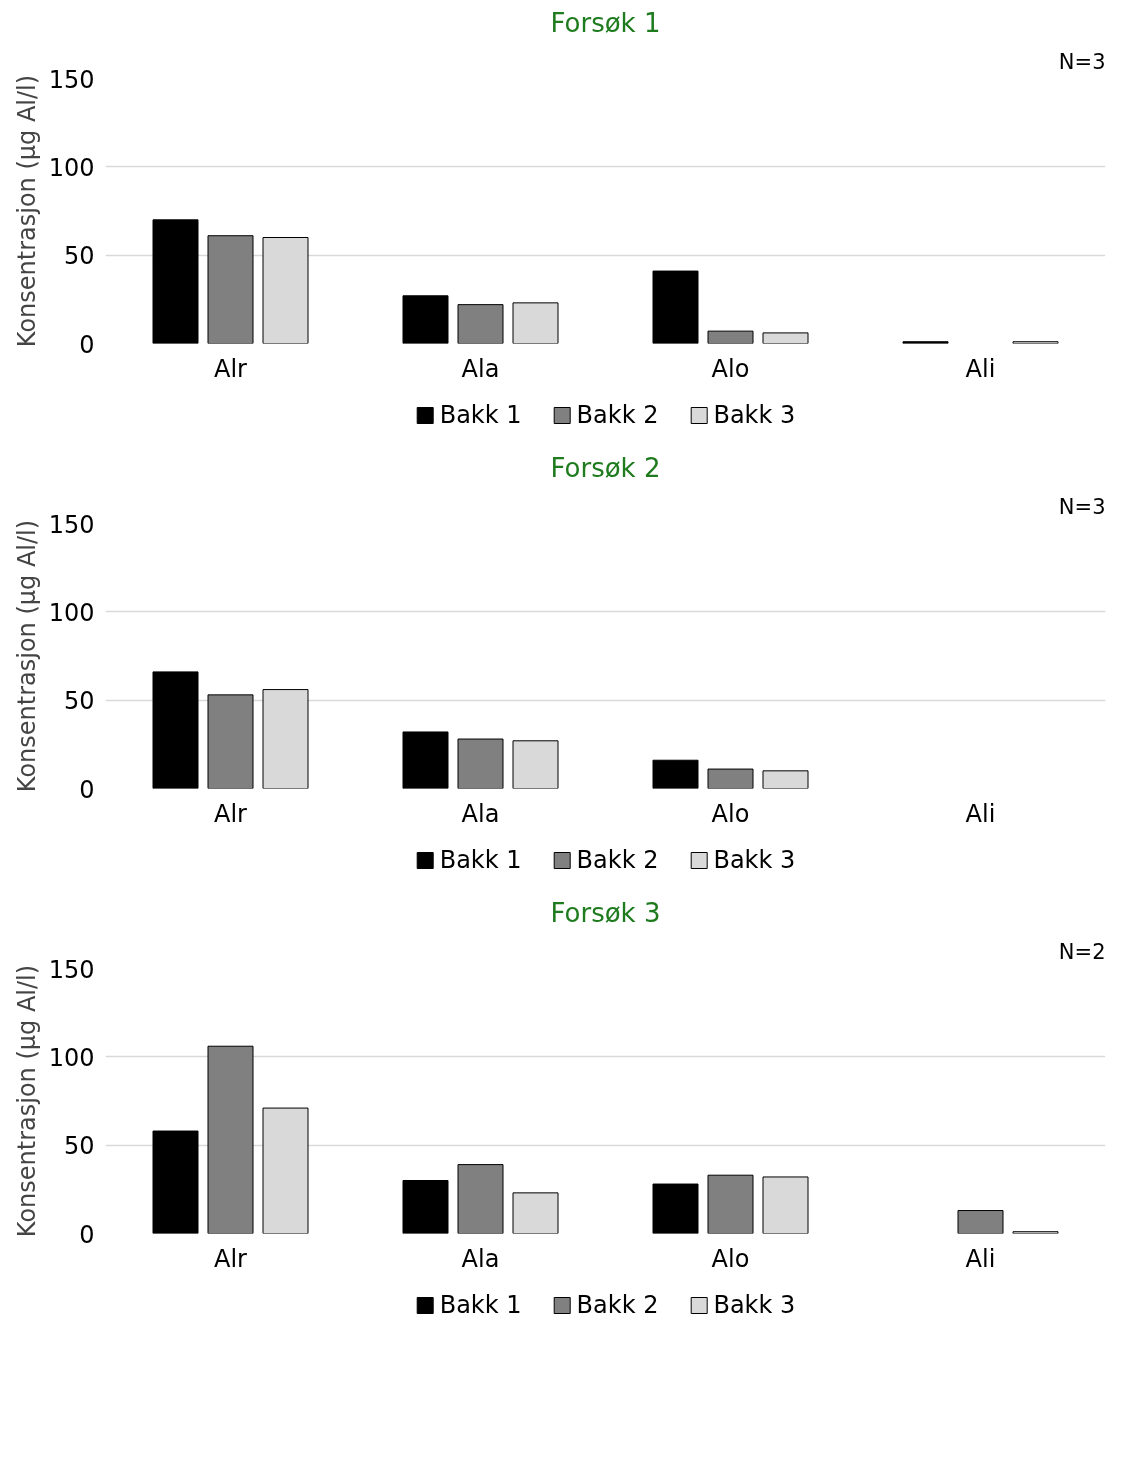 The height and width of the screenshot is (1478, 1148). I want to click on chart-title: Forsøk 1, so click(605, 22).